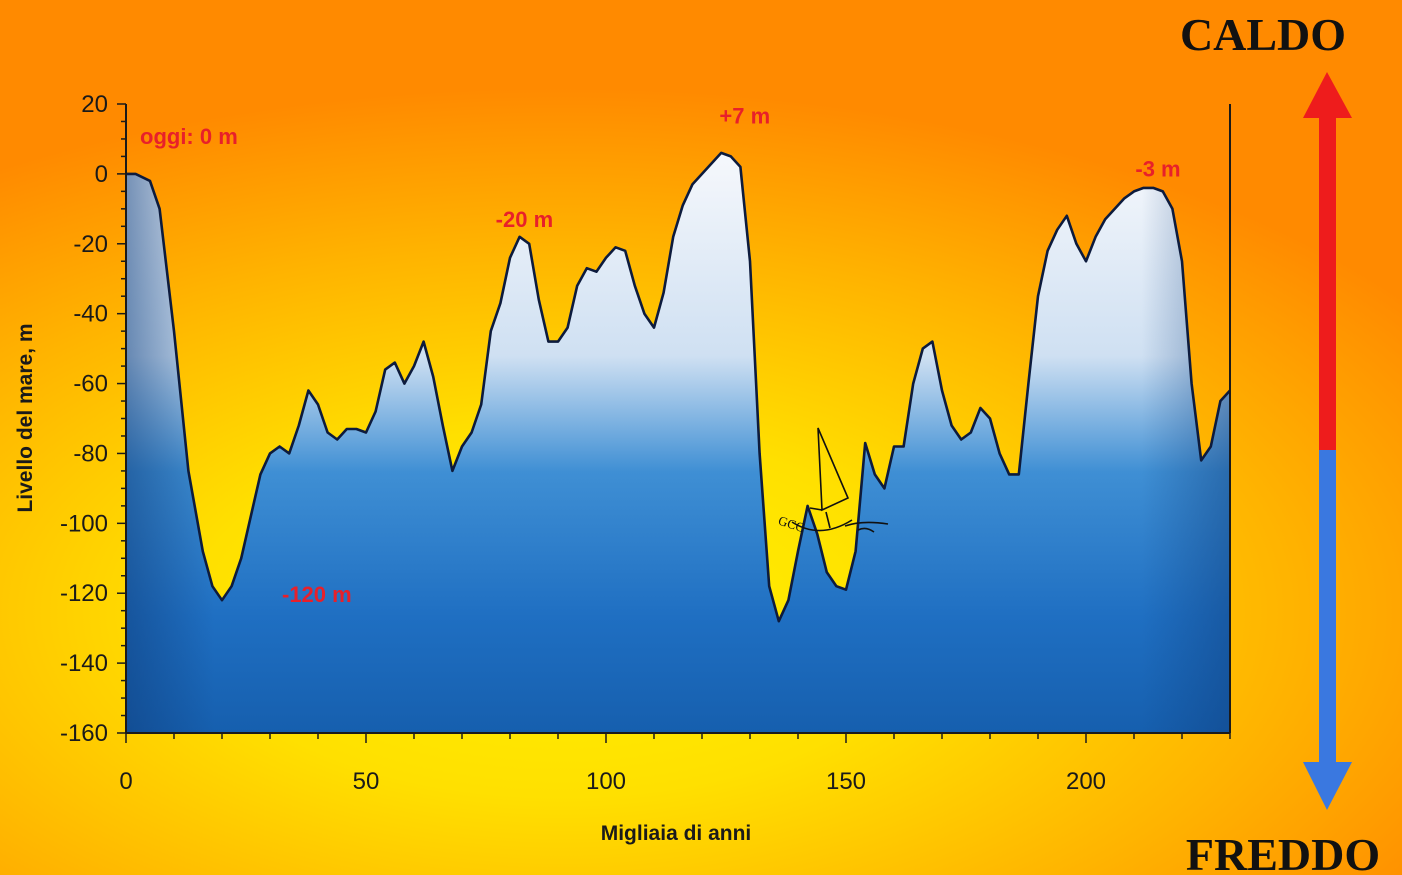 The width and height of the screenshot is (1402, 875). I want to click on annotation-label: -120 m, so click(317, 594).